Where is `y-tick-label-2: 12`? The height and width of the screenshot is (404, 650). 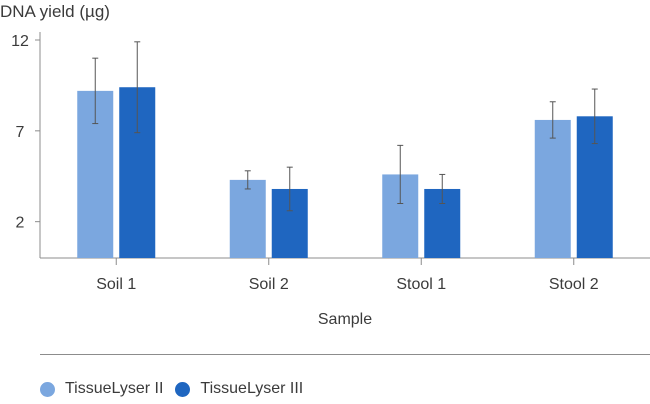 y-tick-label-2: 12 is located at coordinates (20, 41).